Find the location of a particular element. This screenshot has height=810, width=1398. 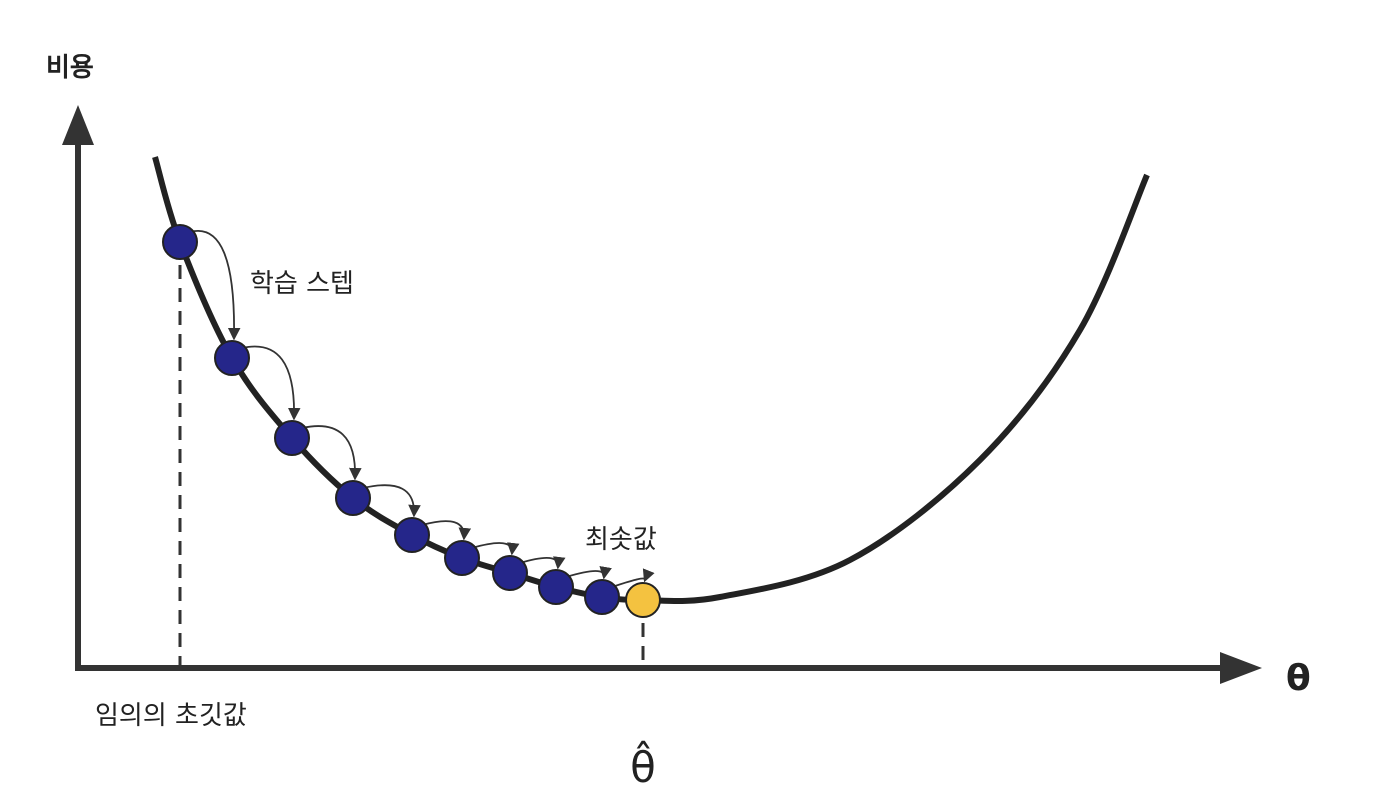

x-axis-arrow is located at coordinates (1241, 668).